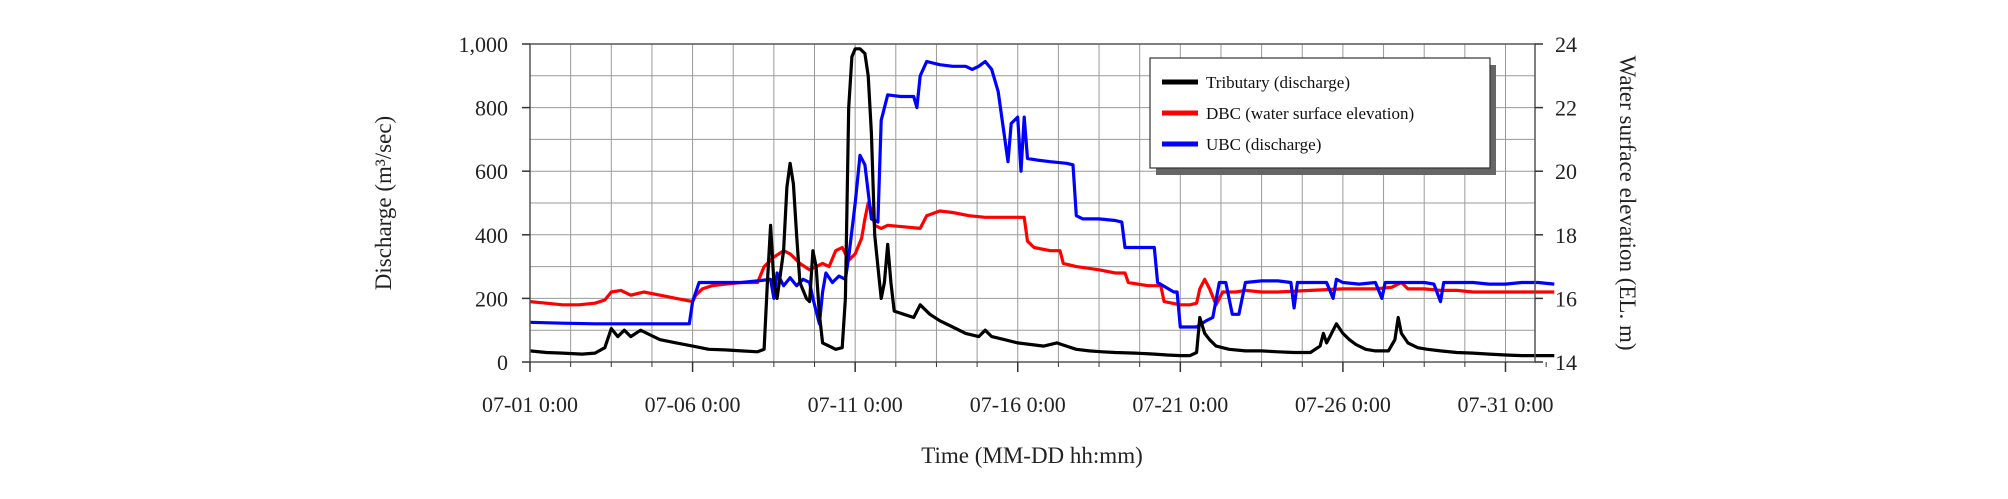 The width and height of the screenshot is (2008, 499). I want to click on y-right-tick-label: 16, so click(1566, 298).